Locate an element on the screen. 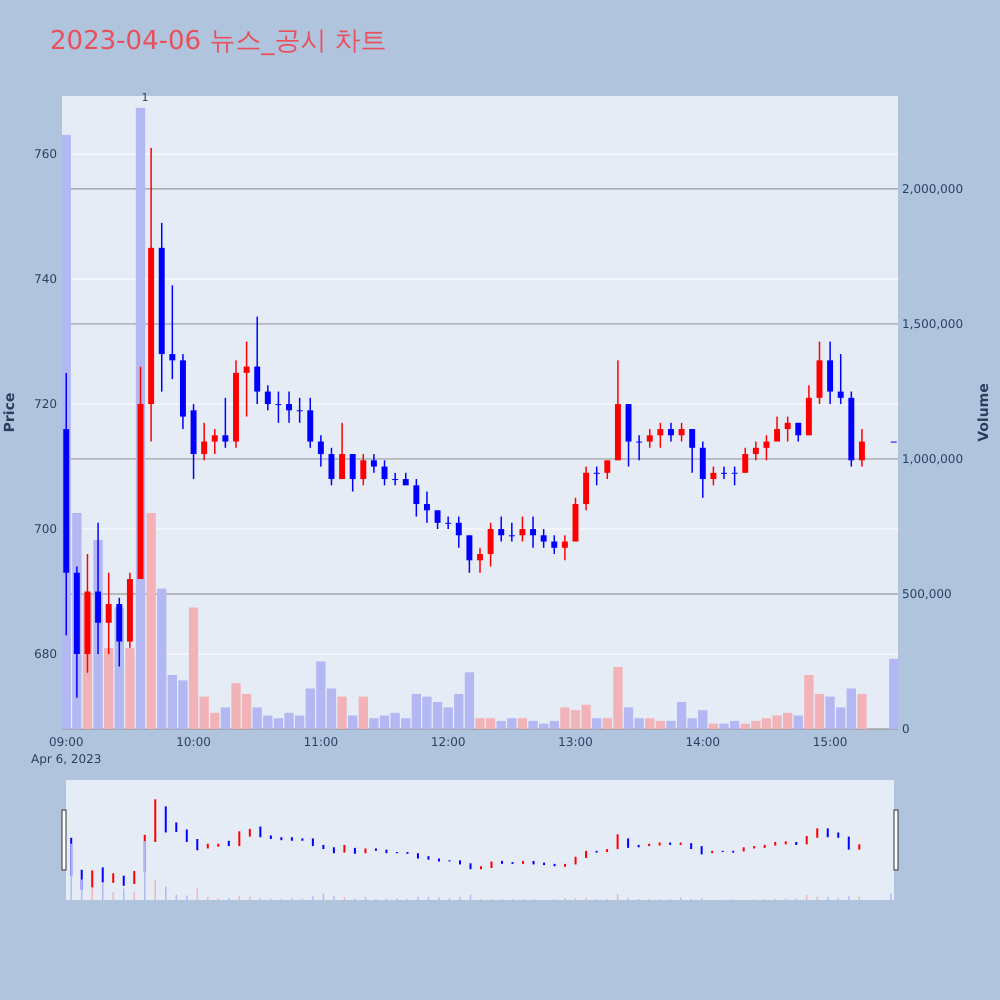  annotation: 1 is located at coordinates (145, 97).